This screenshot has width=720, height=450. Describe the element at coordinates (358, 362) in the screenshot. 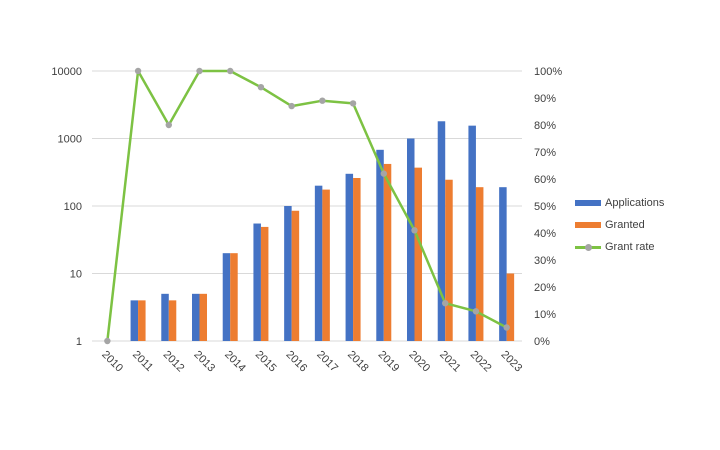

I see `x-axis-tick: 2018` at that location.